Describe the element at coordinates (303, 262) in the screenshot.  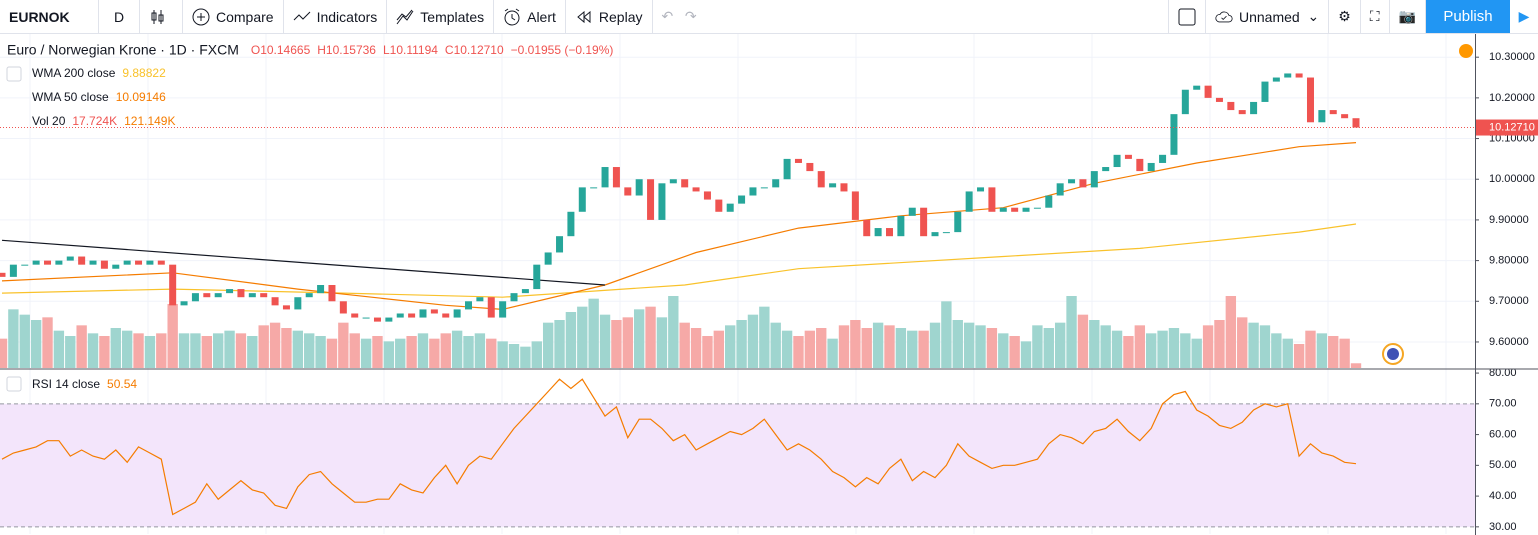
I see `trend-line` at that location.